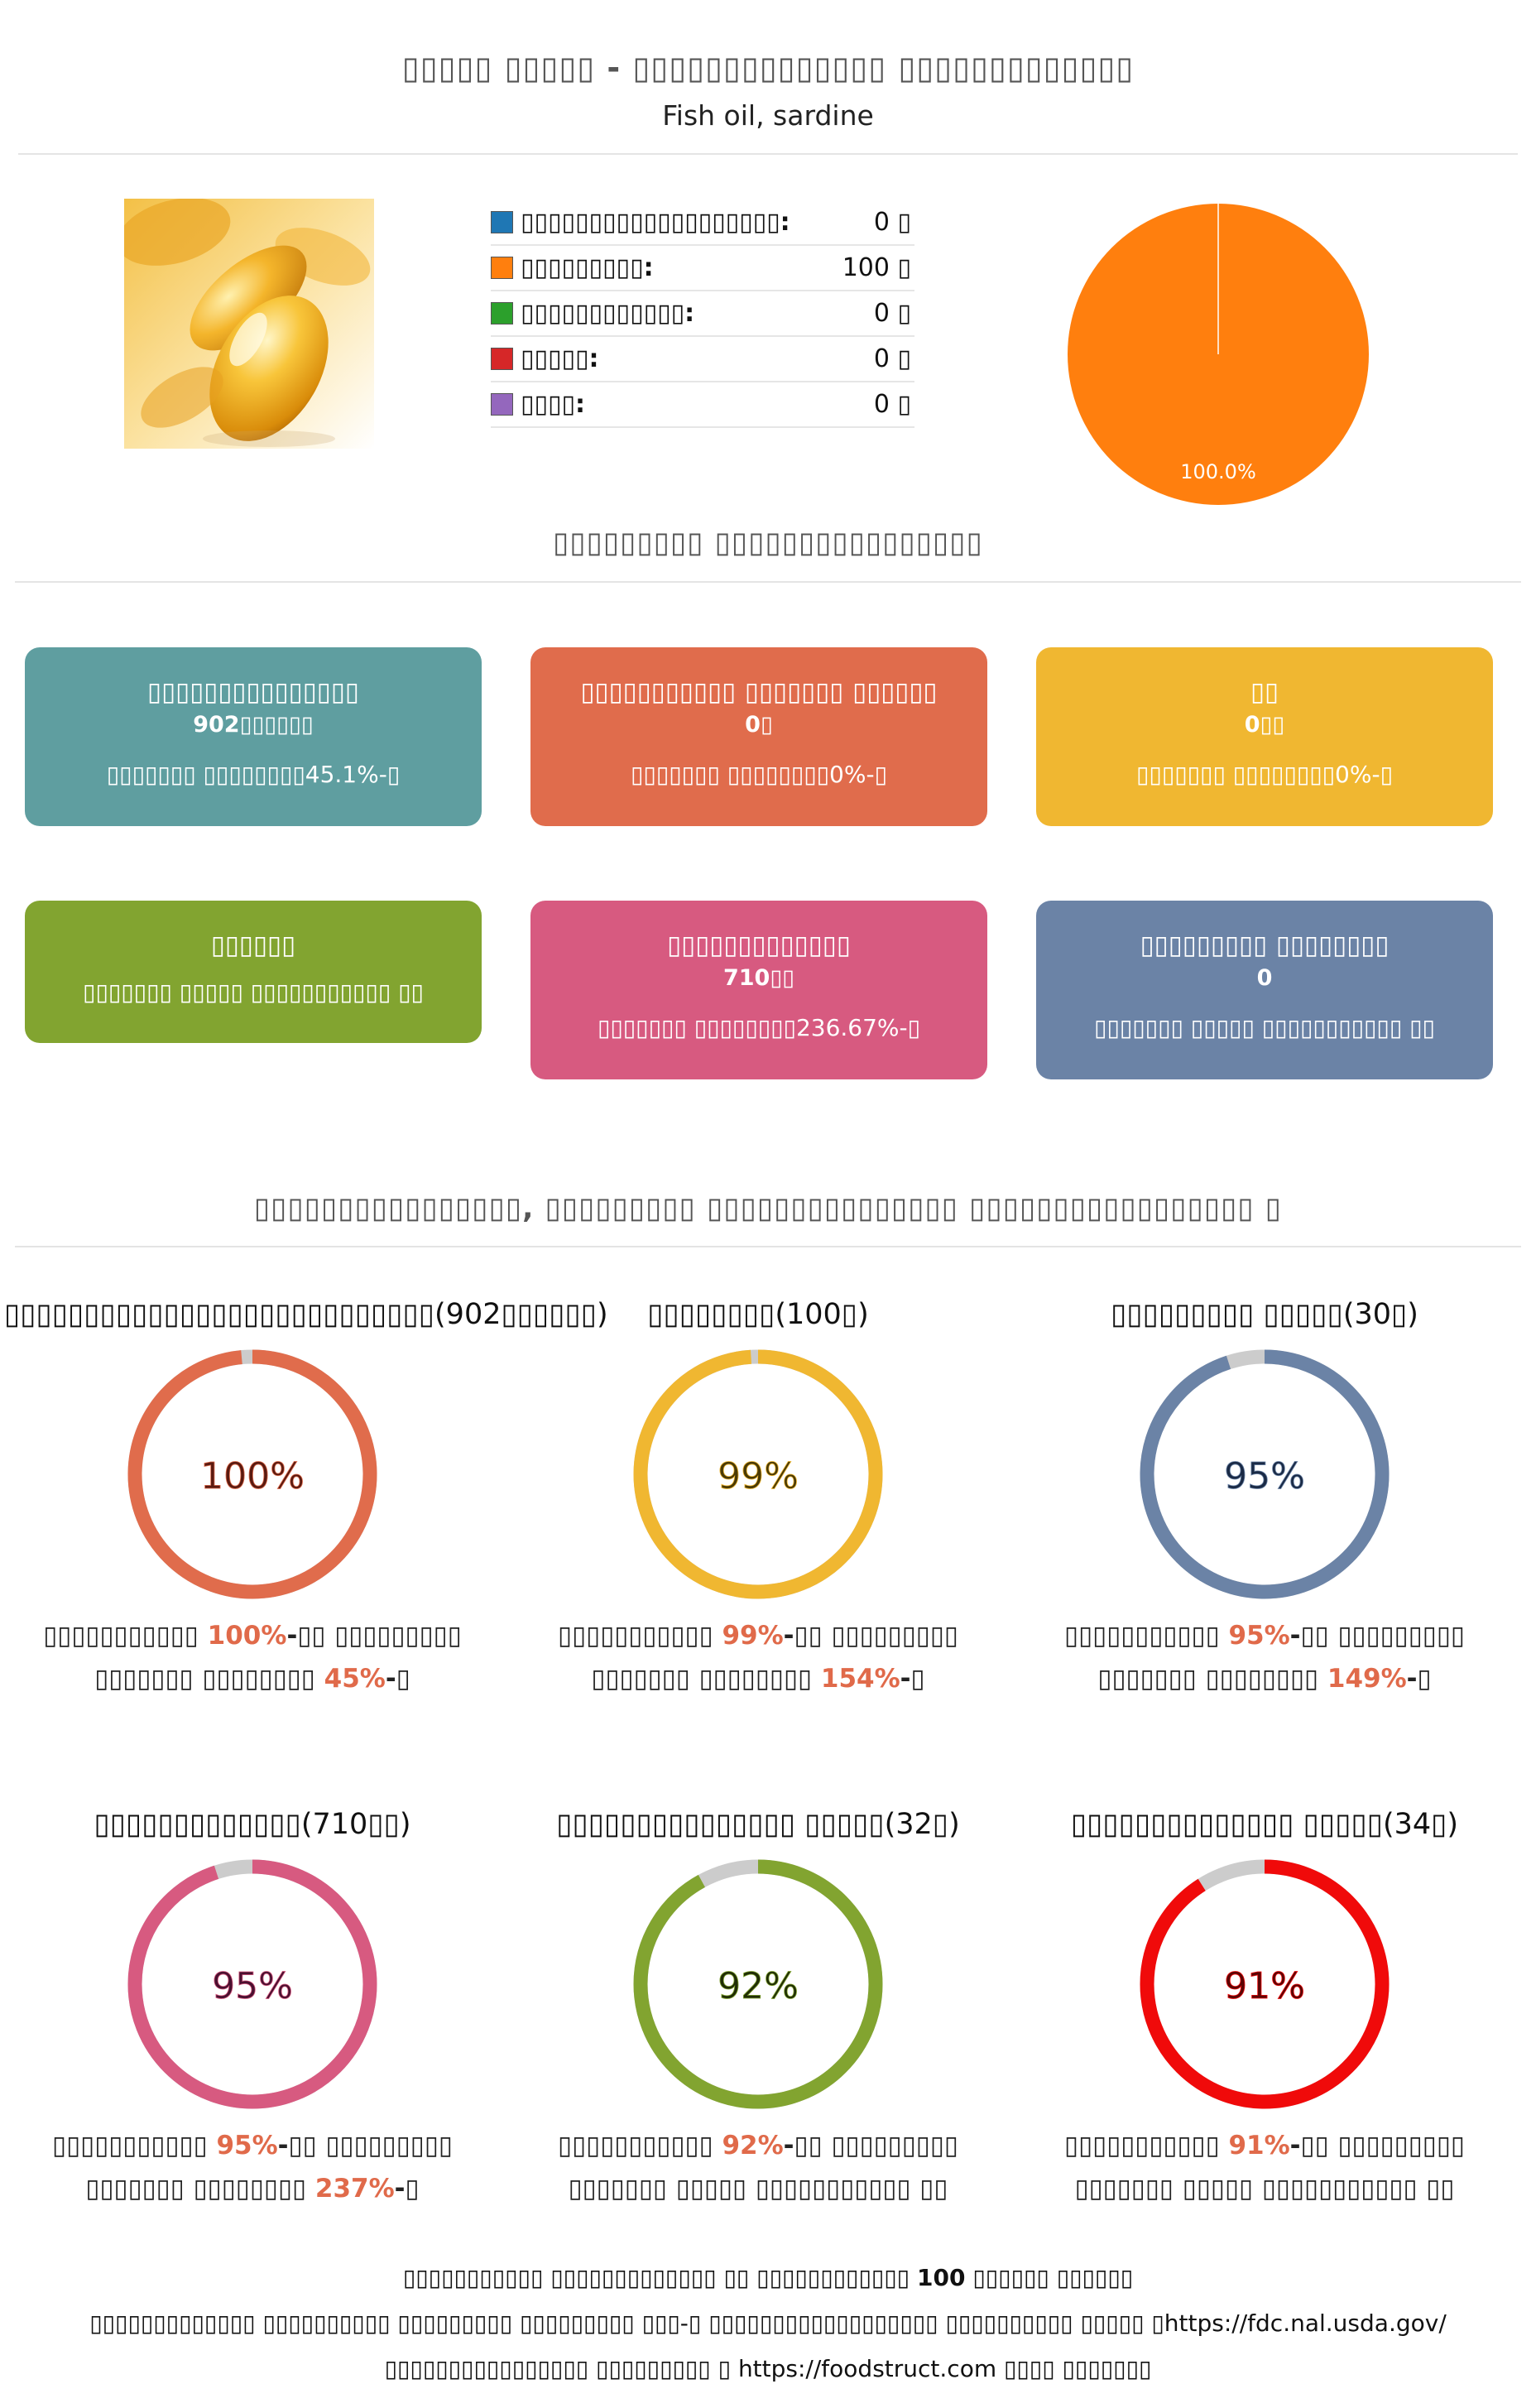 This screenshot has width=1536, height=2408. What do you see at coordinates (1218, 471) in the screenshot?
I see `pie-data-label: 100.0%` at bounding box center [1218, 471].